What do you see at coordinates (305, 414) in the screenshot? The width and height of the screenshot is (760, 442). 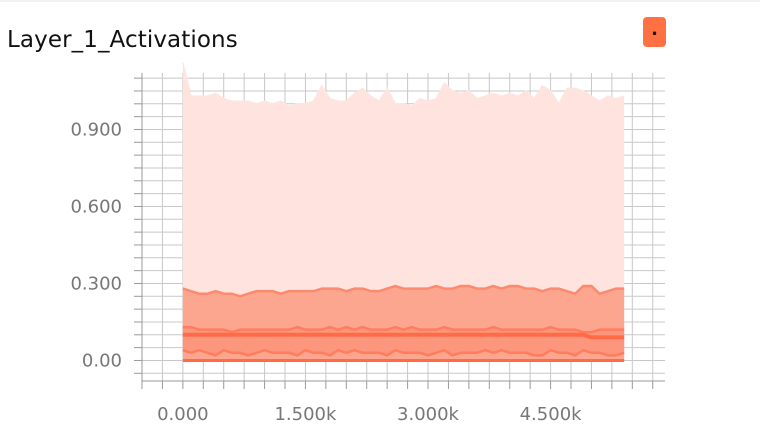 I see `x-tick-label-1: 1.500k` at bounding box center [305, 414].